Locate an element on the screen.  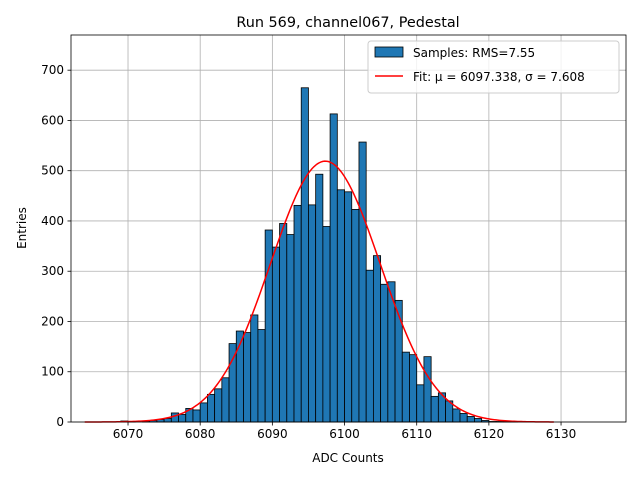
x-axis-ticks: 6070 6080 6090 6100 6110 6120 6130 is located at coordinates (345, 431).